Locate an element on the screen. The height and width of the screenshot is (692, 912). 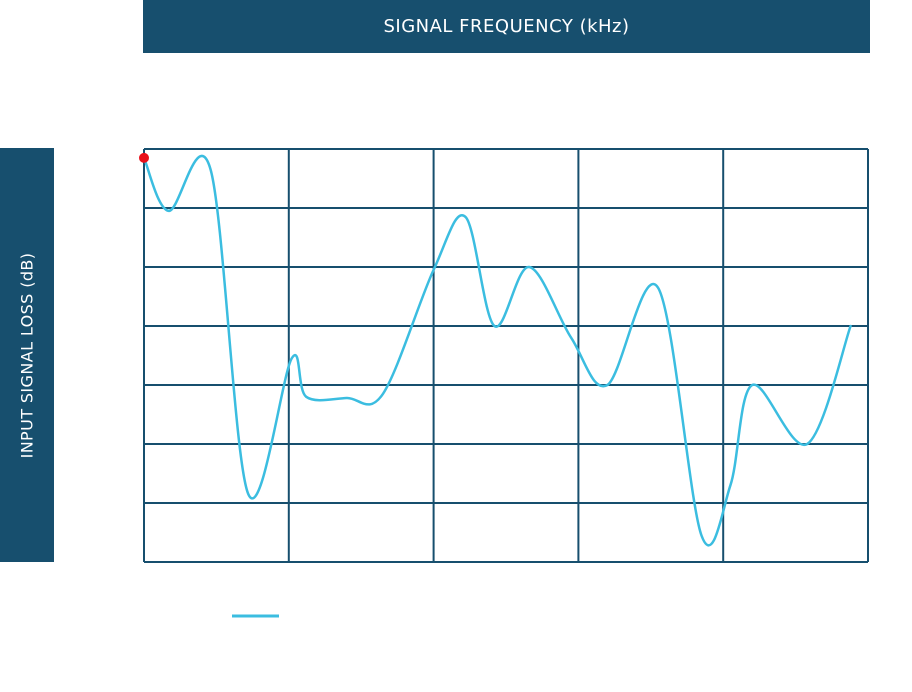
start-point-marker is located at coordinates (144, 157).